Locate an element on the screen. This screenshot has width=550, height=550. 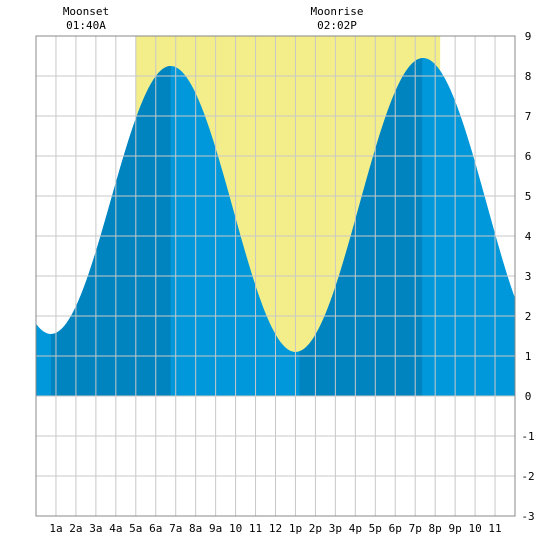
x-tick-label: 8p is located at coordinates (435, 528).